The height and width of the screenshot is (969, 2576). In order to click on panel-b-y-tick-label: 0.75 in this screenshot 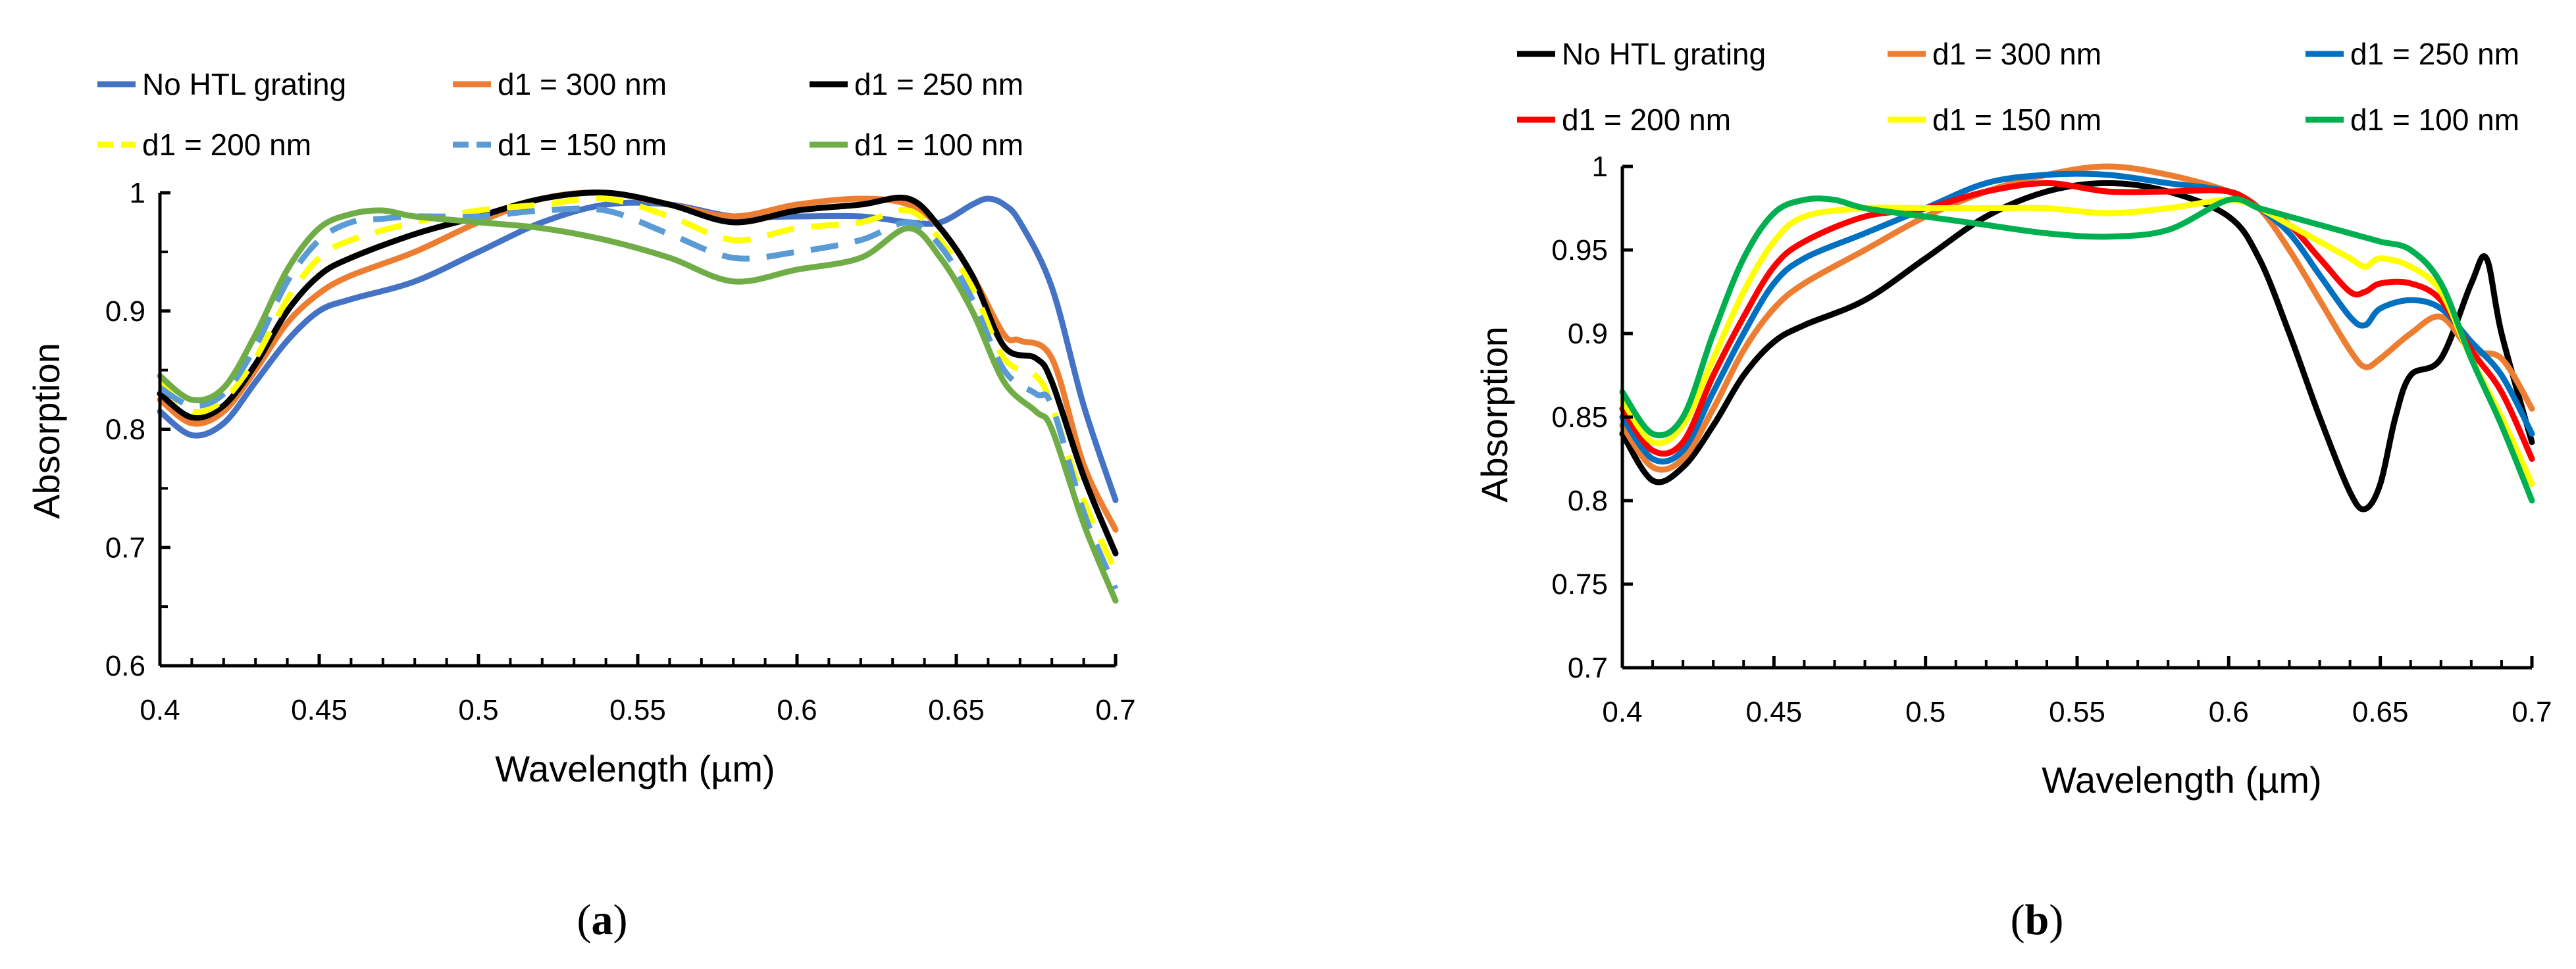, I will do `click(1579, 584)`.